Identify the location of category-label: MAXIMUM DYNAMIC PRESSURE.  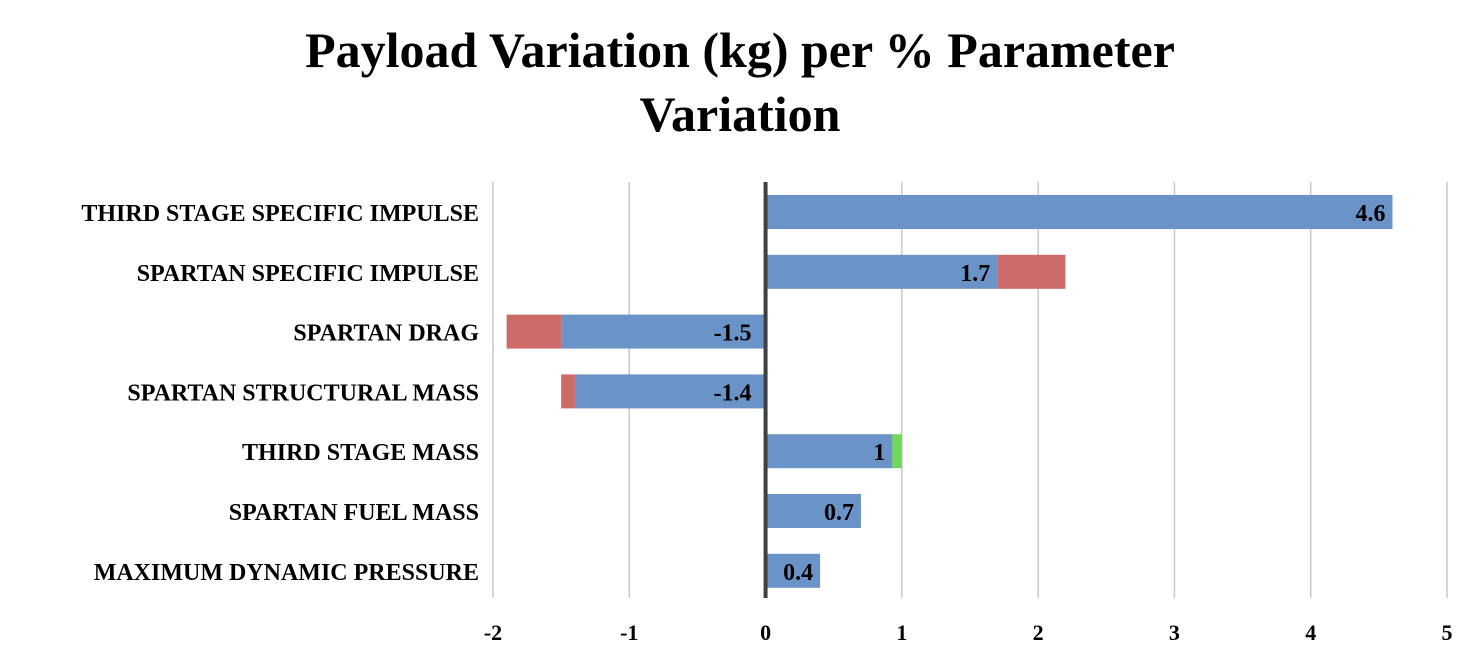
(286, 573).